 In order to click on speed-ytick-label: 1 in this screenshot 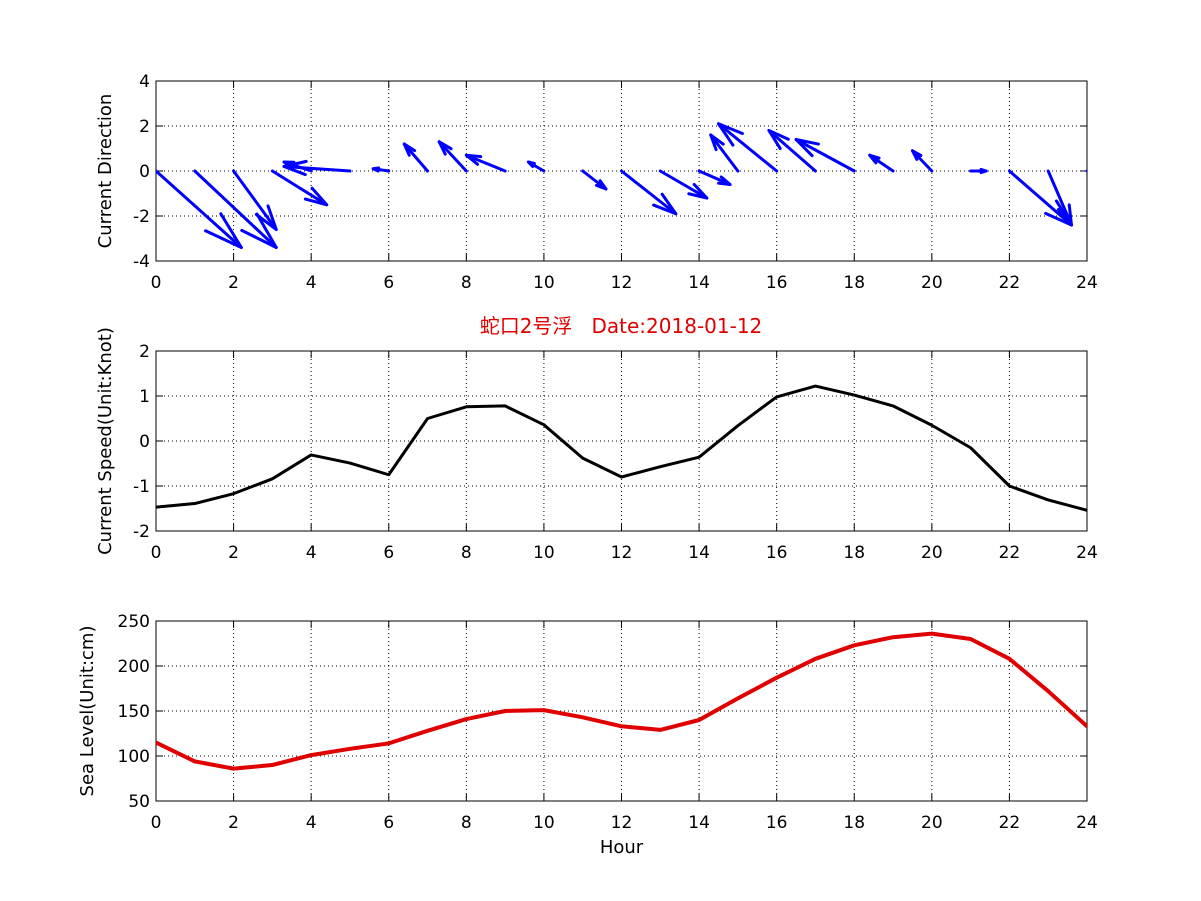, I will do `click(144, 397)`.